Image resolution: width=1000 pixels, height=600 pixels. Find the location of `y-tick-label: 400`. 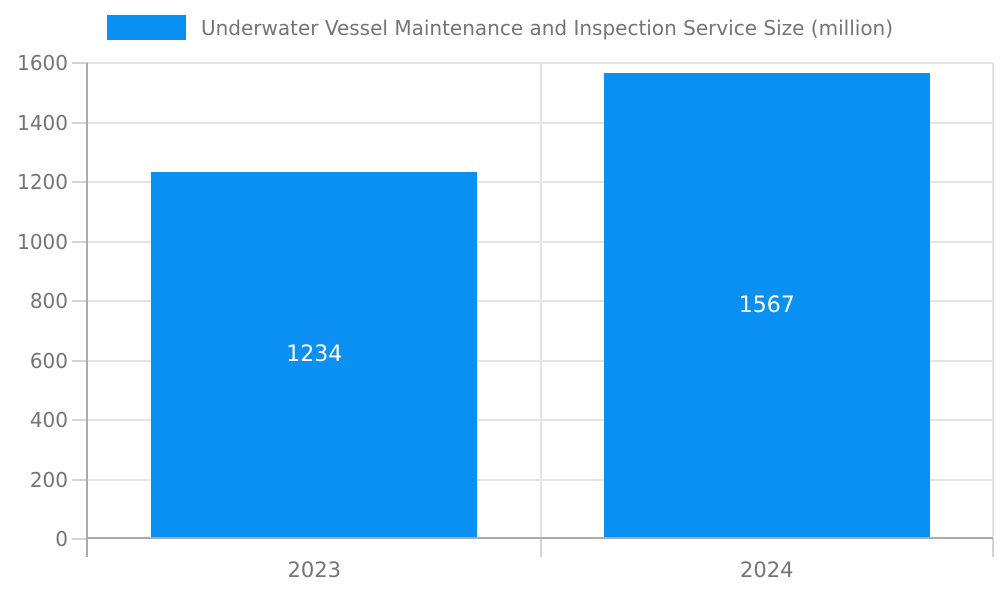

y-tick-label: 400 is located at coordinates (48, 420).